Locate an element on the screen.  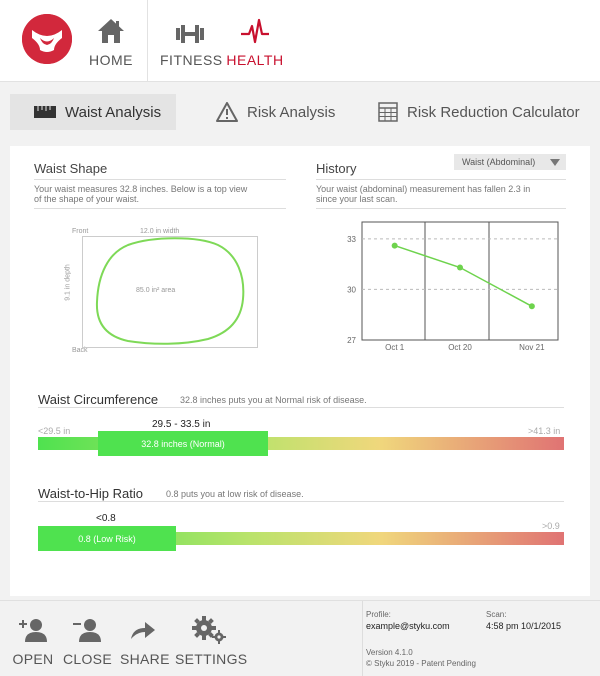
x-tick-label: Nov 21 is located at coordinates (532, 347).